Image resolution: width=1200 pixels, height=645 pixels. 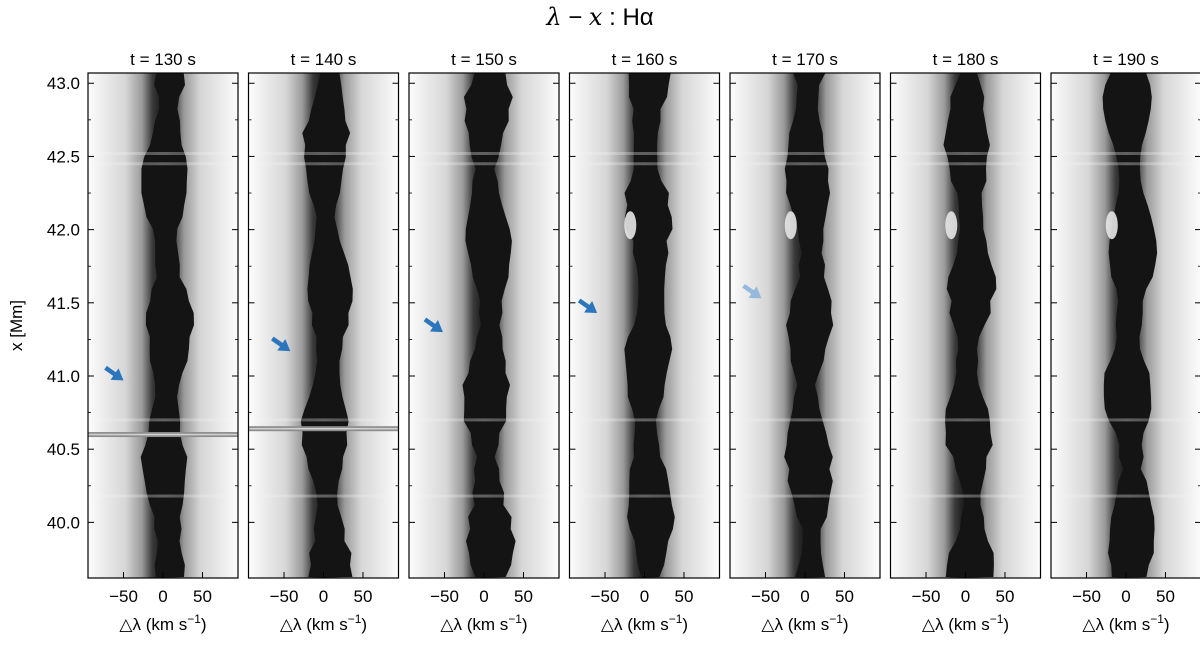 What do you see at coordinates (612, 17) in the screenshot?
I see `title-colon: :` at bounding box center [612, 17].